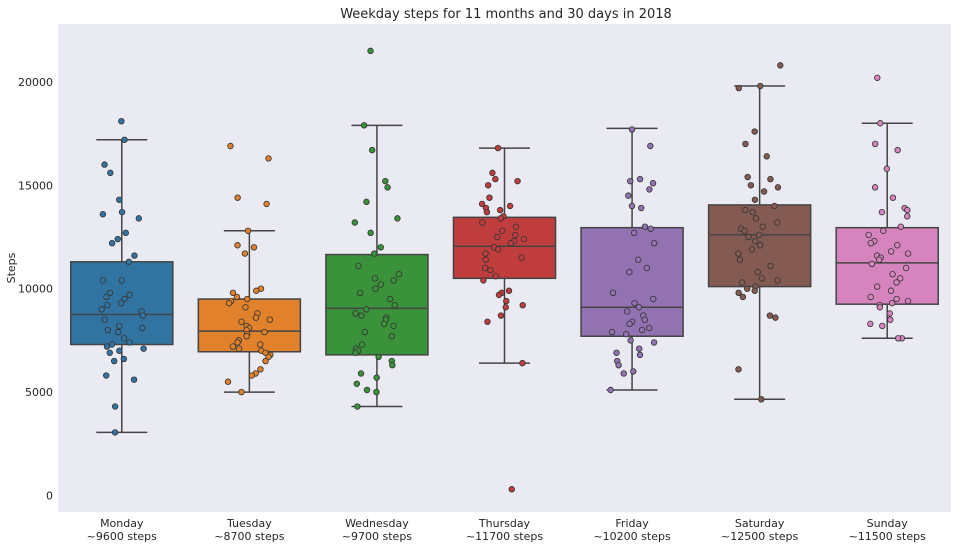 This screenshot has height=552, width=963. Describe the element at coordinates (504, 318) in the screenshot. I see `box-group-thursday` at that location.